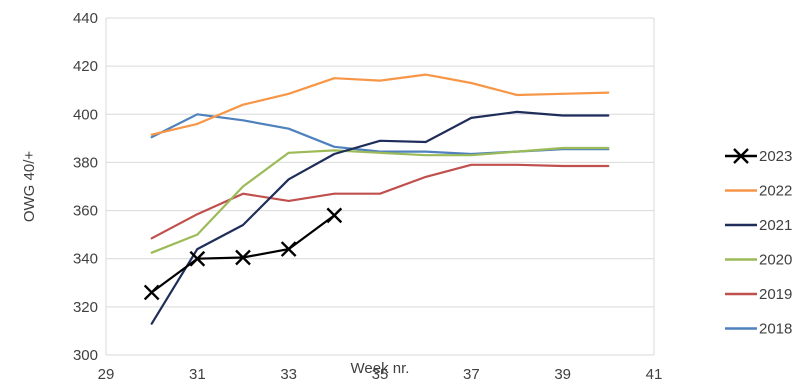 Image resolution: width=811 pixels, height=381 pixels. What do you see at coordinates (775, 329) in the screenshot?
I see `legend-label: 2018` at bounding box center [775, 329].